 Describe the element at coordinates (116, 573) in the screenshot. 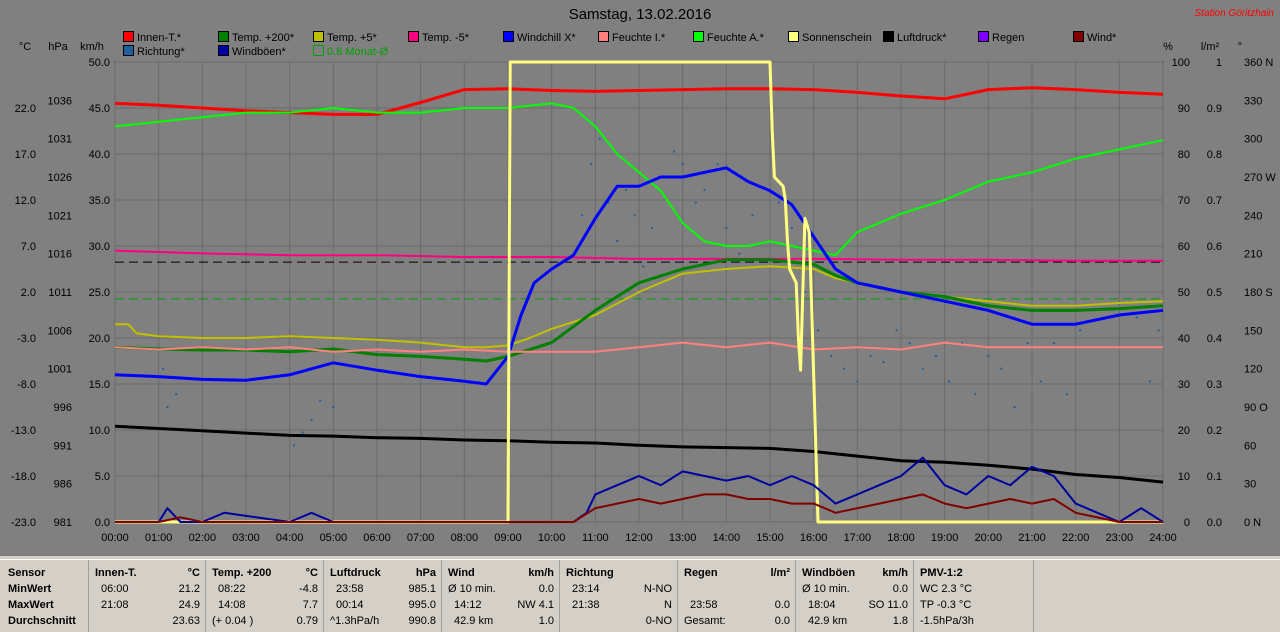

I see `stat-innen-header: Innen-T.` at that location.